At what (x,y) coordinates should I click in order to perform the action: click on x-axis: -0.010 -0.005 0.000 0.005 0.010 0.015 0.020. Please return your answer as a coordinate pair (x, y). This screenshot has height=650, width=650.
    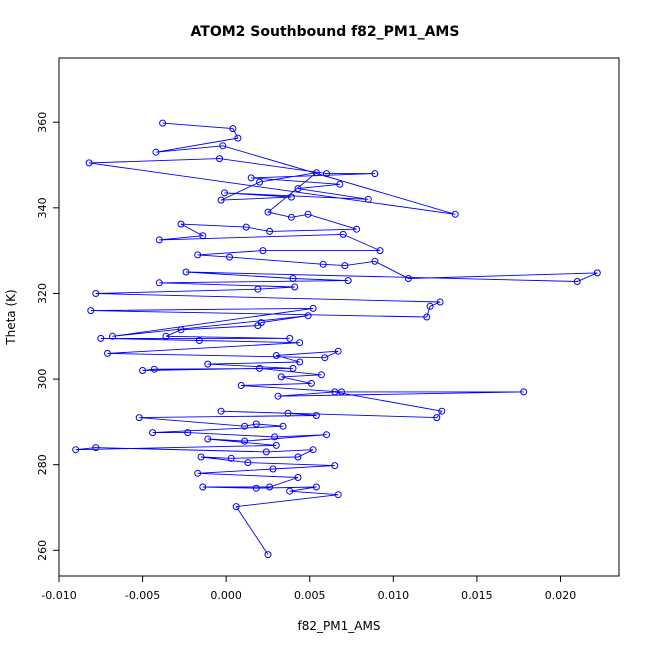
    Looking at the image, I should click on (309, 588).